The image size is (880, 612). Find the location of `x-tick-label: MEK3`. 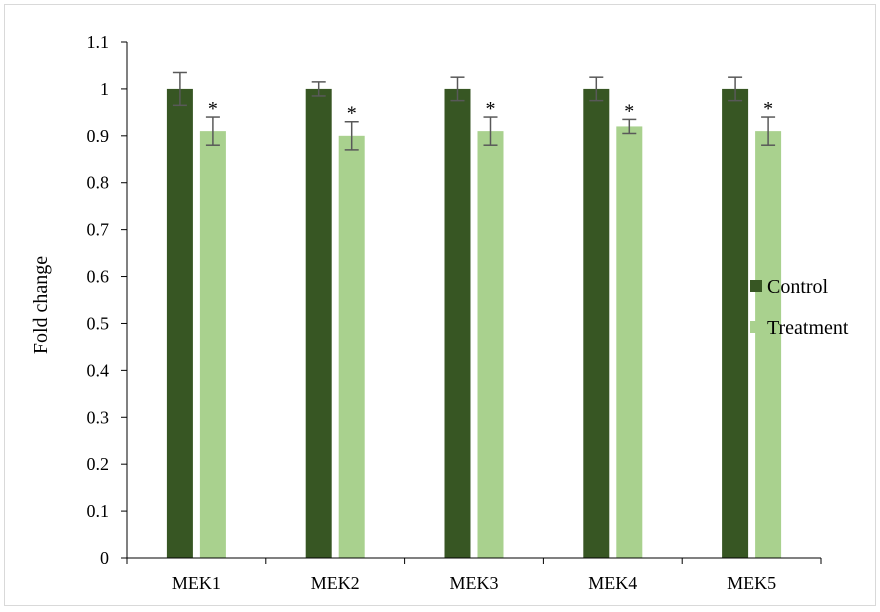

x-tick-label: MEK3 is located at coordinates (474, 583).